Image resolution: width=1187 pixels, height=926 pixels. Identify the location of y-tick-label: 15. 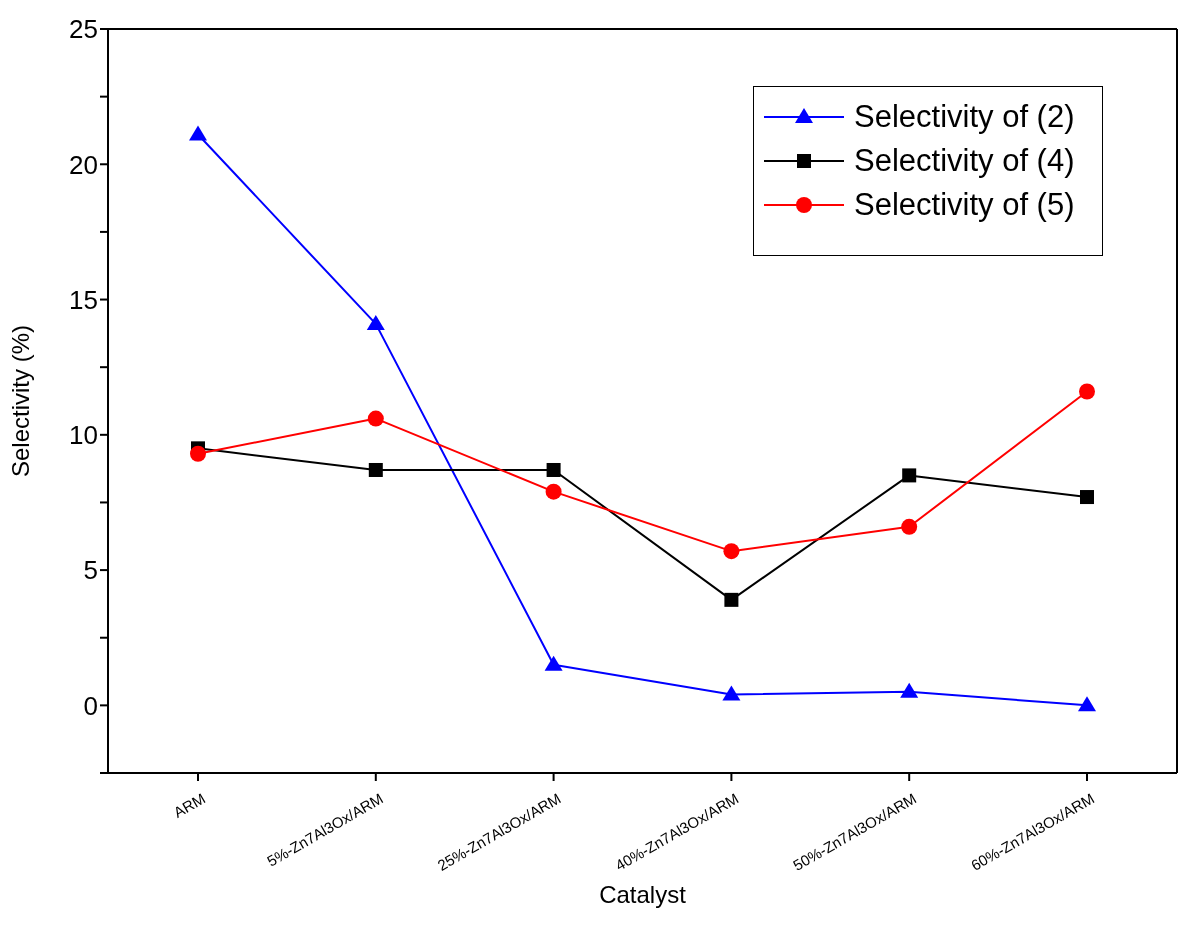
(83, 299).